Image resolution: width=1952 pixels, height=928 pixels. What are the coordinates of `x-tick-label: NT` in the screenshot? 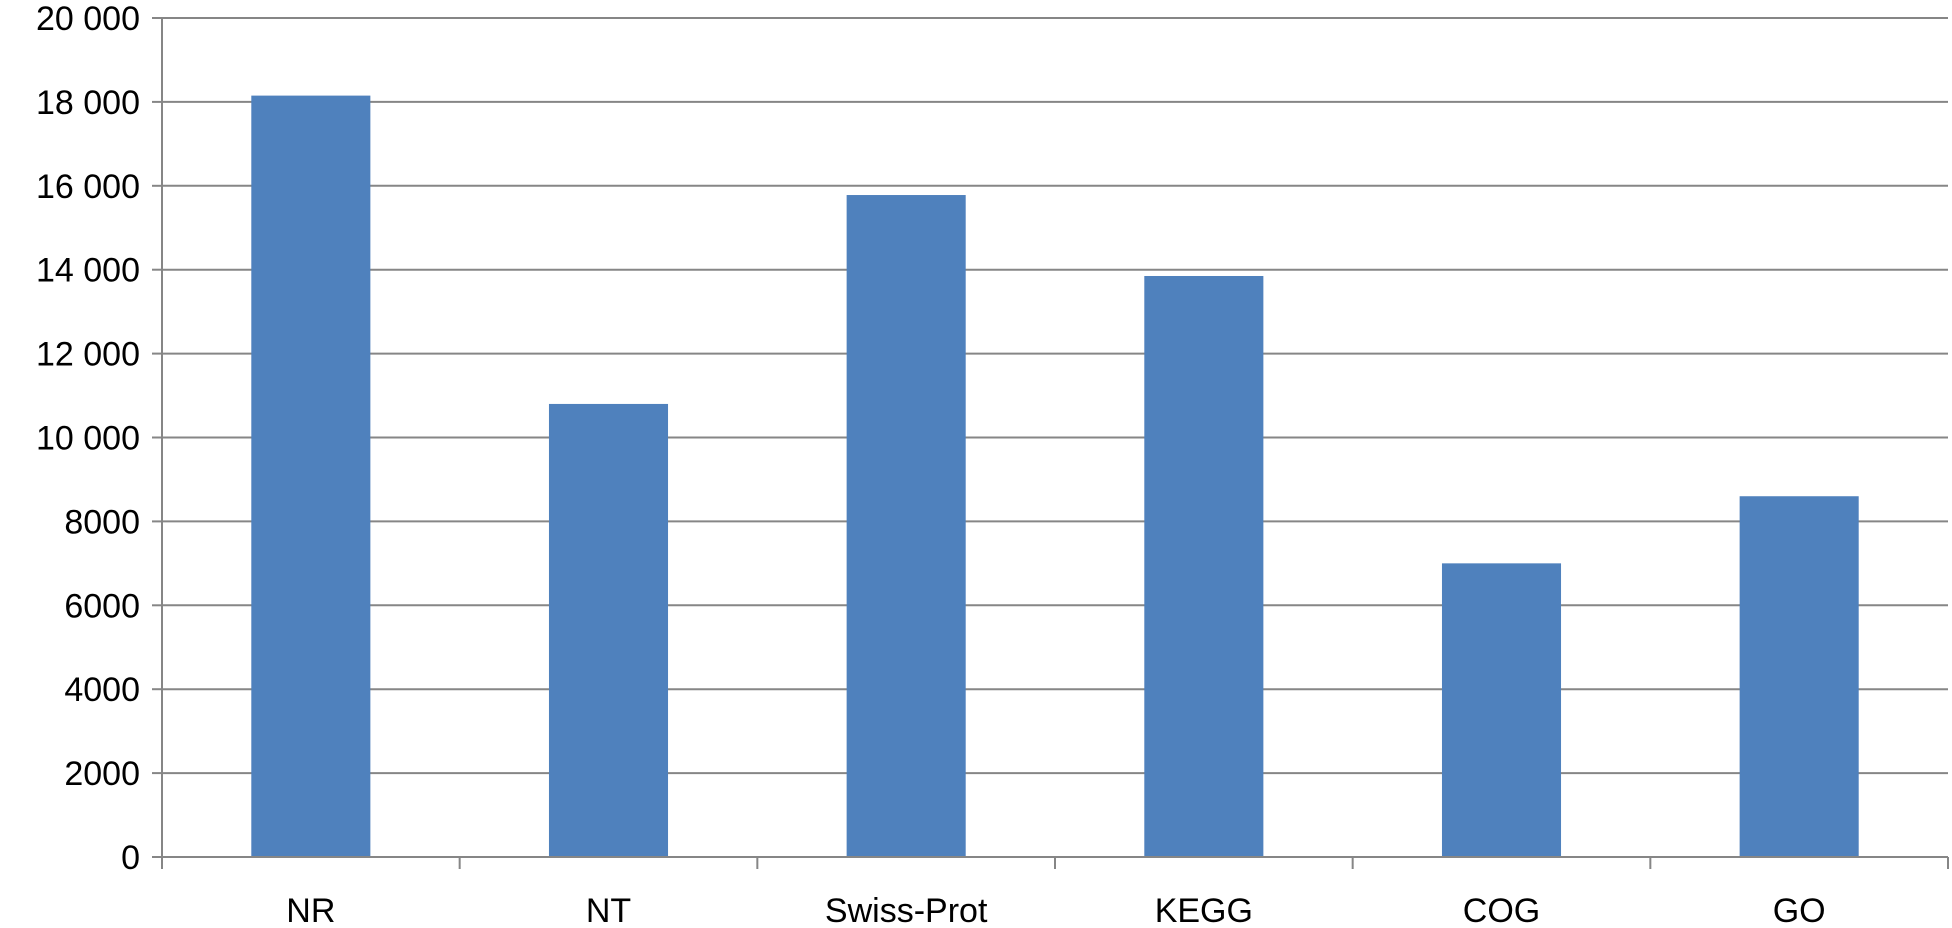 It's located at (608, 910).